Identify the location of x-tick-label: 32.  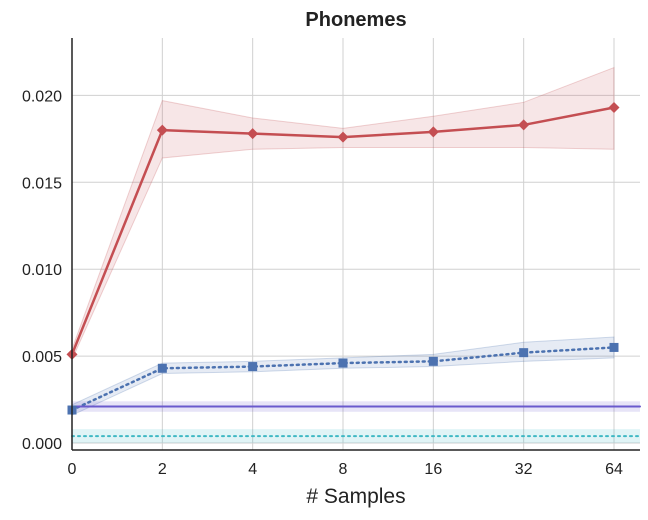
(524, 469).